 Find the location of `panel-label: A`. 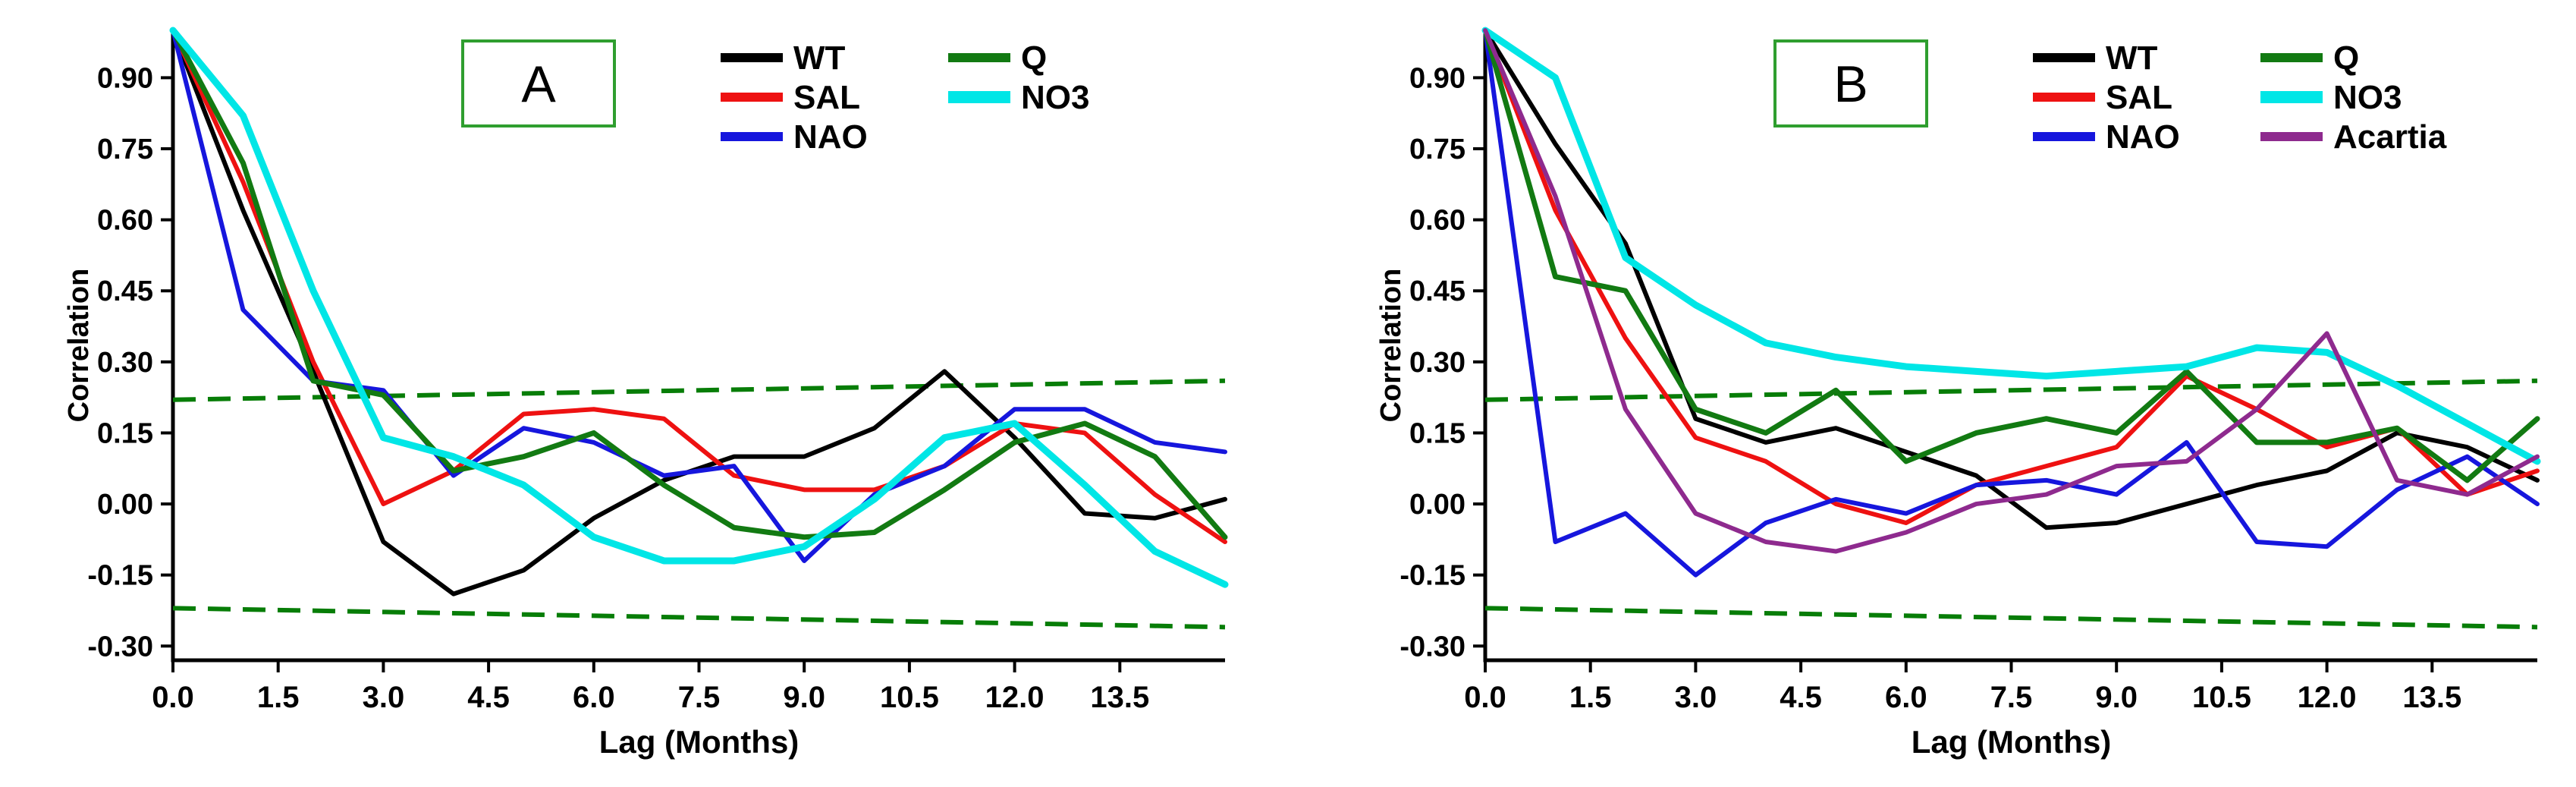

panel-label: A is located at coordinates (538, 84).